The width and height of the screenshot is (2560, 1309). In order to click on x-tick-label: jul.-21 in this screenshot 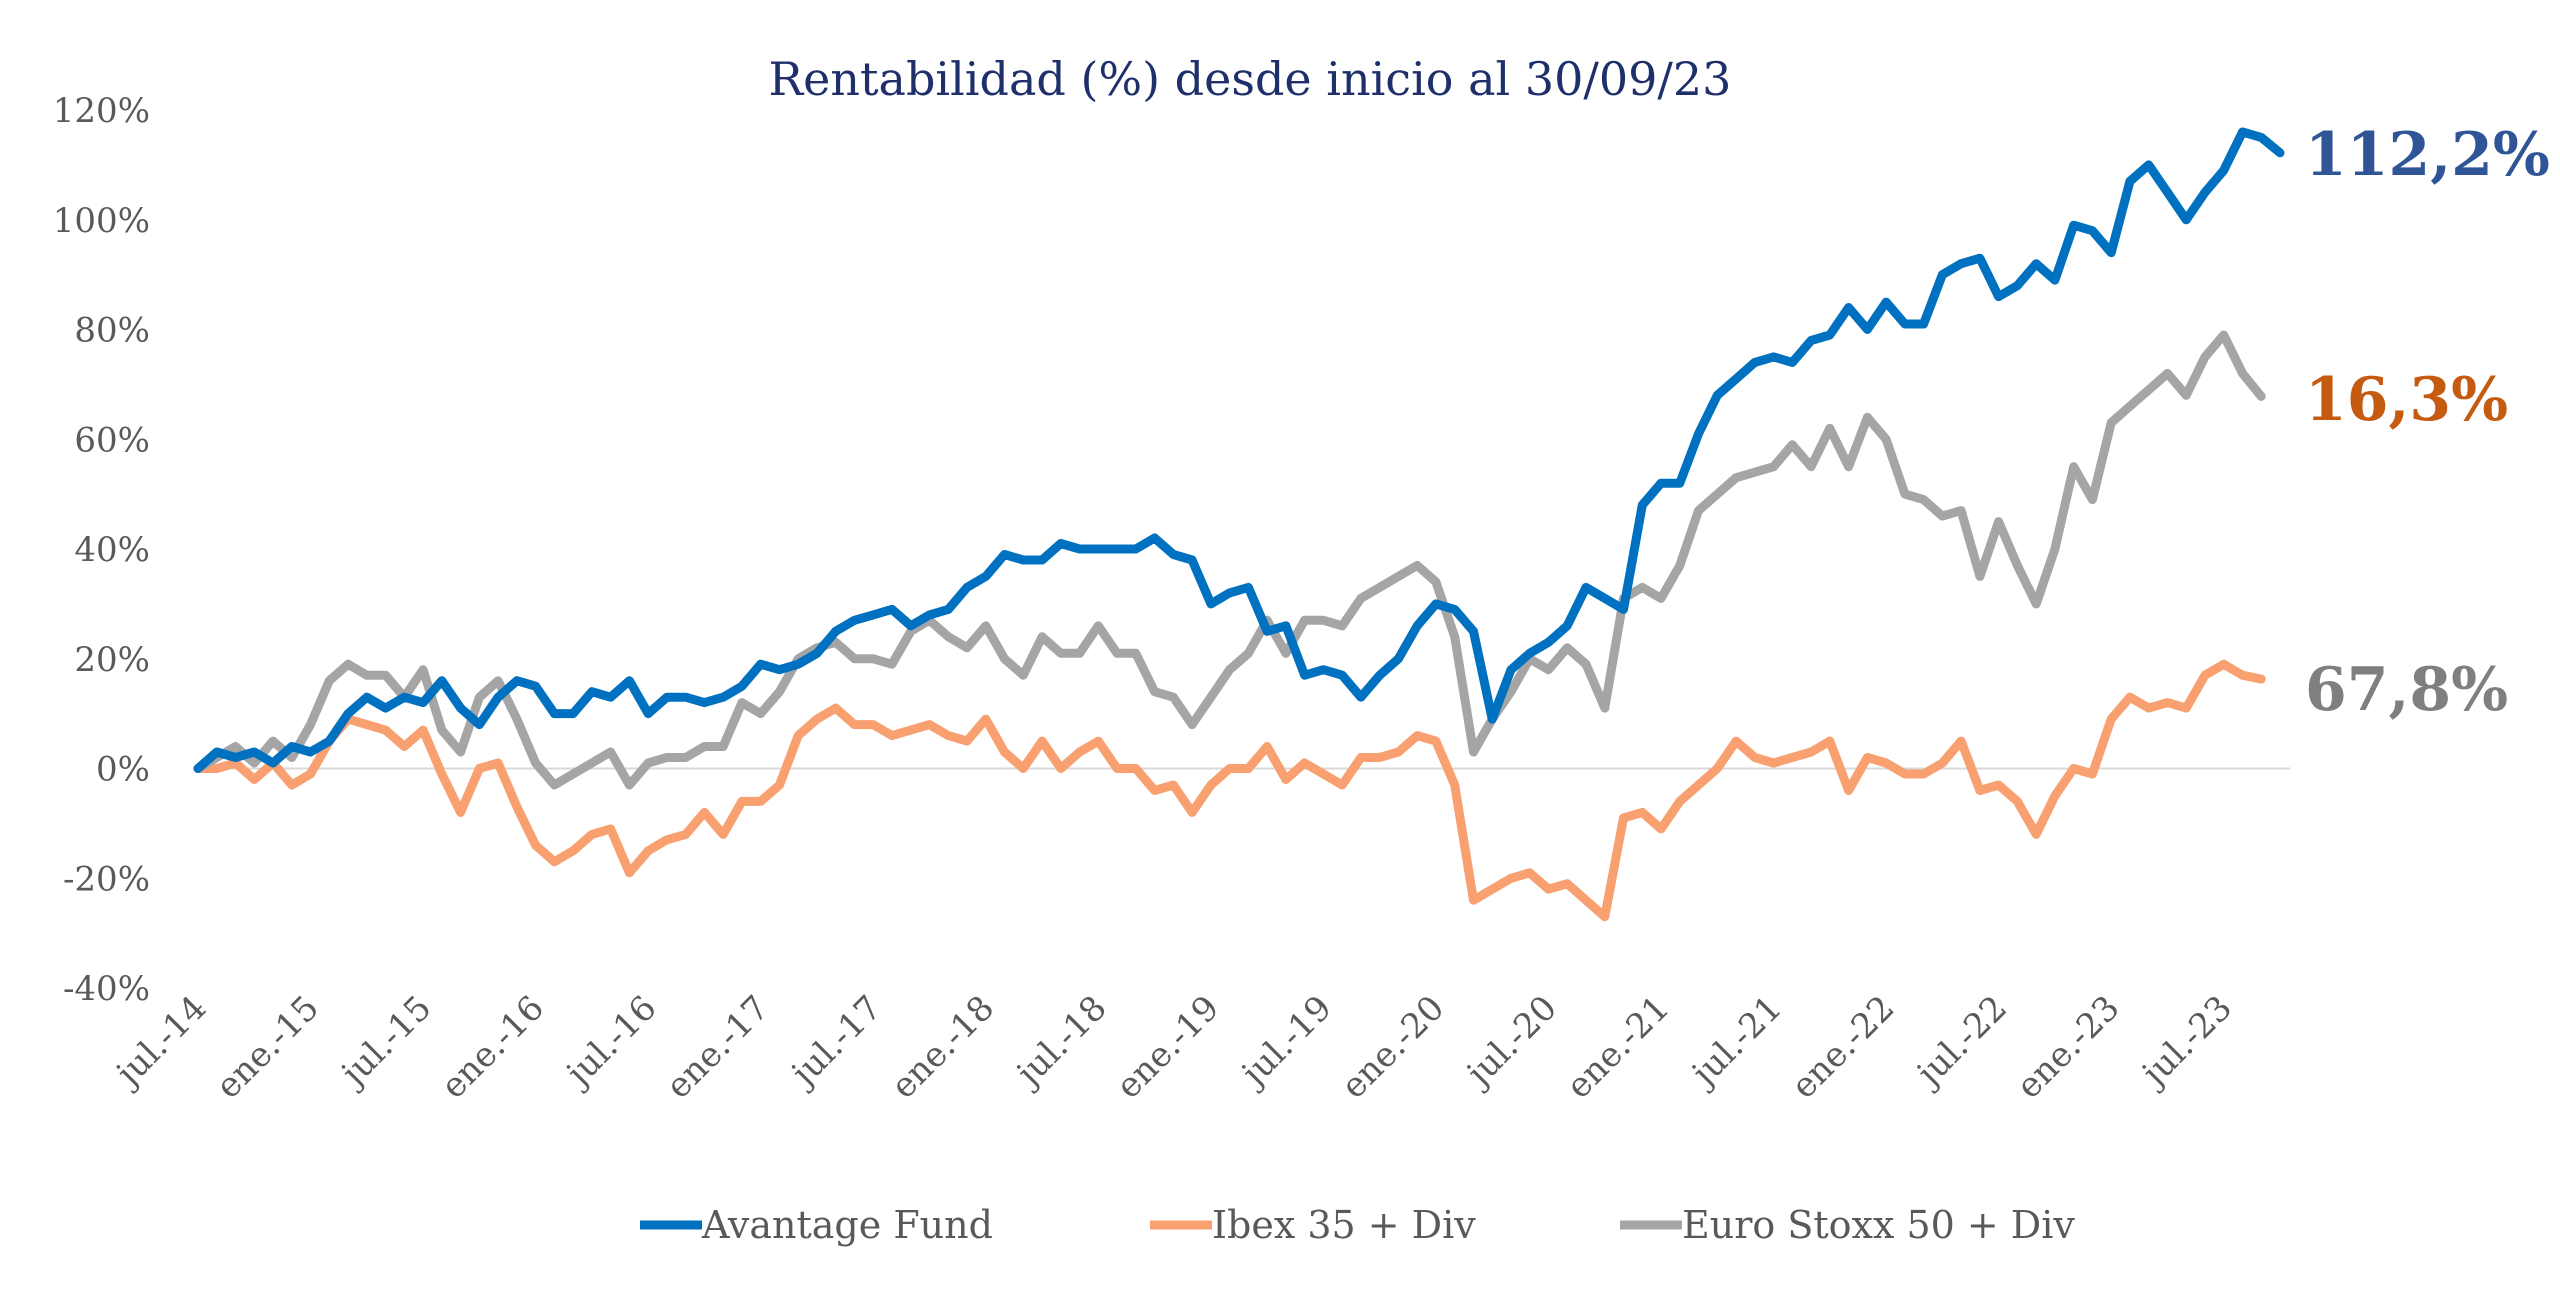, I will do `click(1736, 1042)`.